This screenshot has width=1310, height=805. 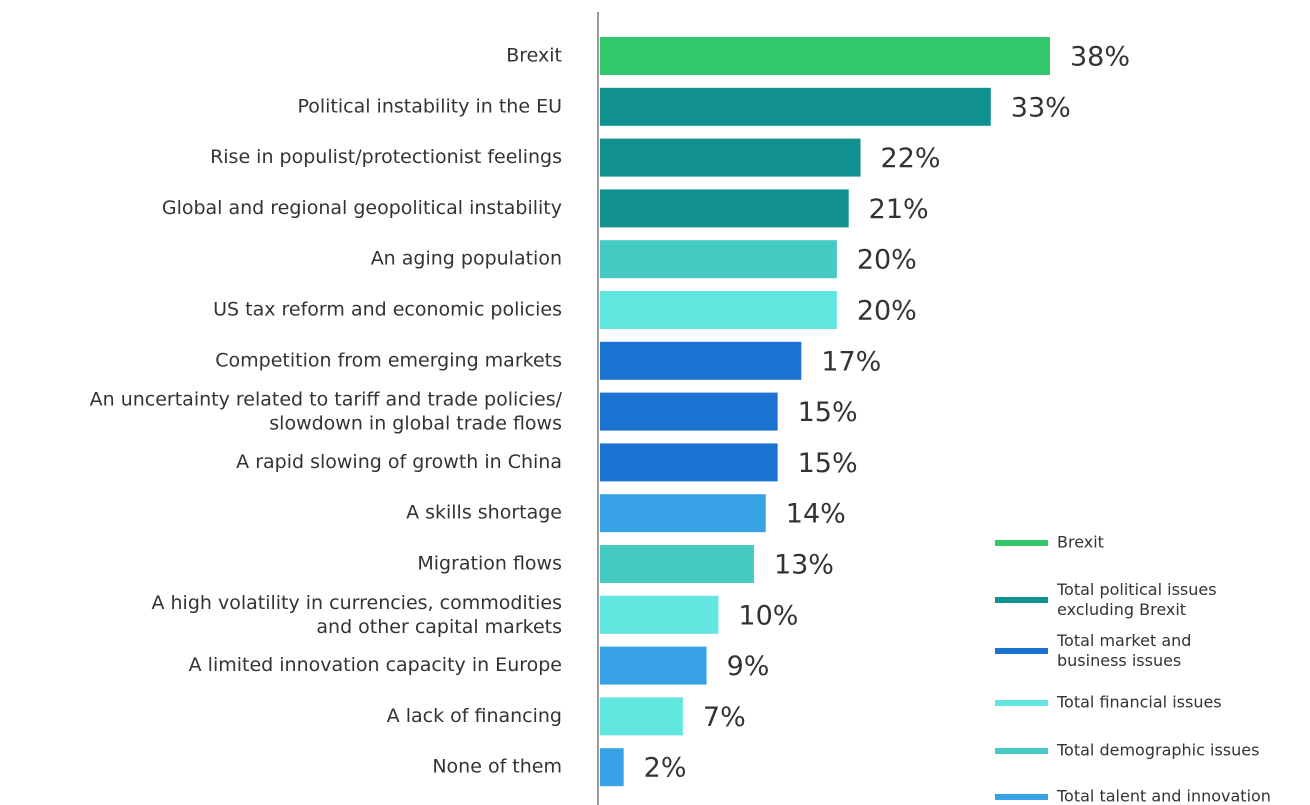 What do you see at coordinates (466, 259) in the screenshot?
I see `category-label: An aging population` at bounding box center [466, 259].